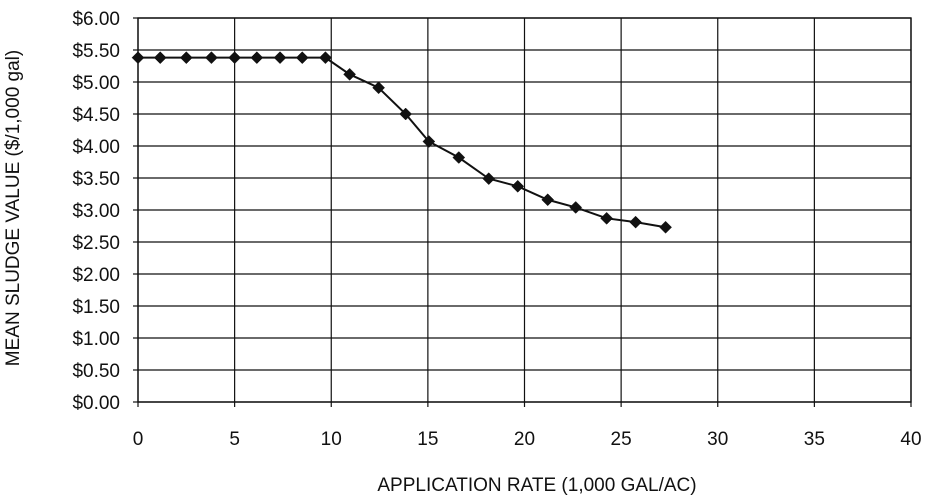  I want to click on x-axis-title: APPLICATION RATE (1,000 GAL/AC), so click(536, 485).